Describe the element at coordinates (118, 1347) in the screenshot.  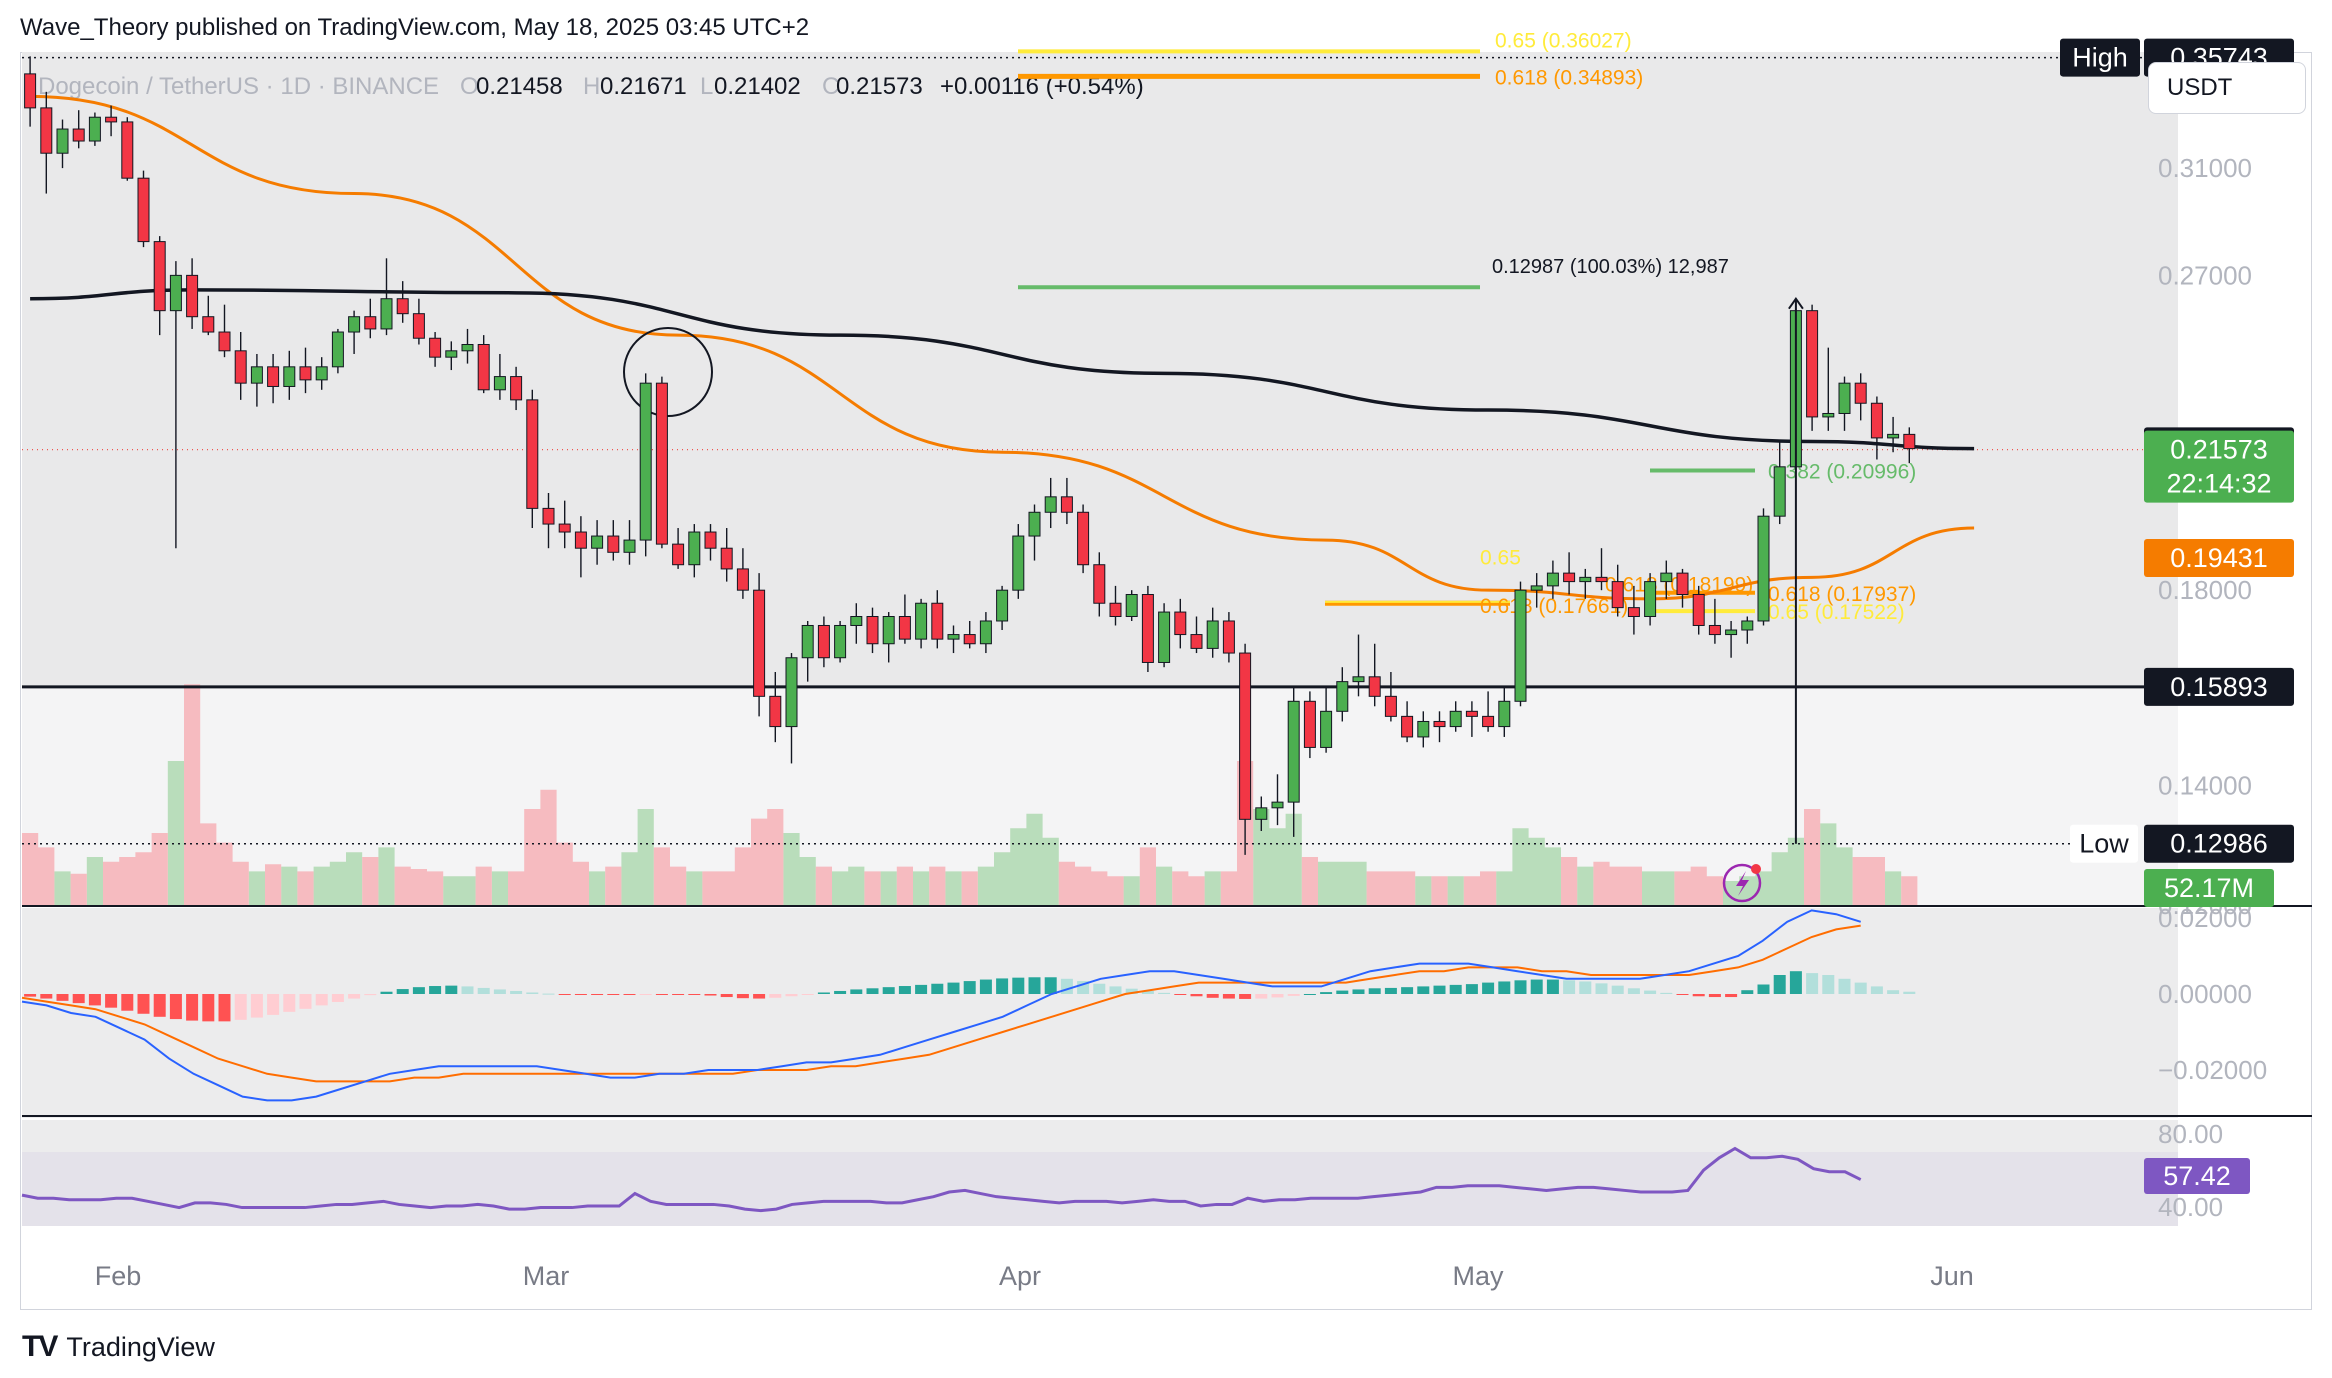
I see `tradingview-footer: TV TradingView` at that location.